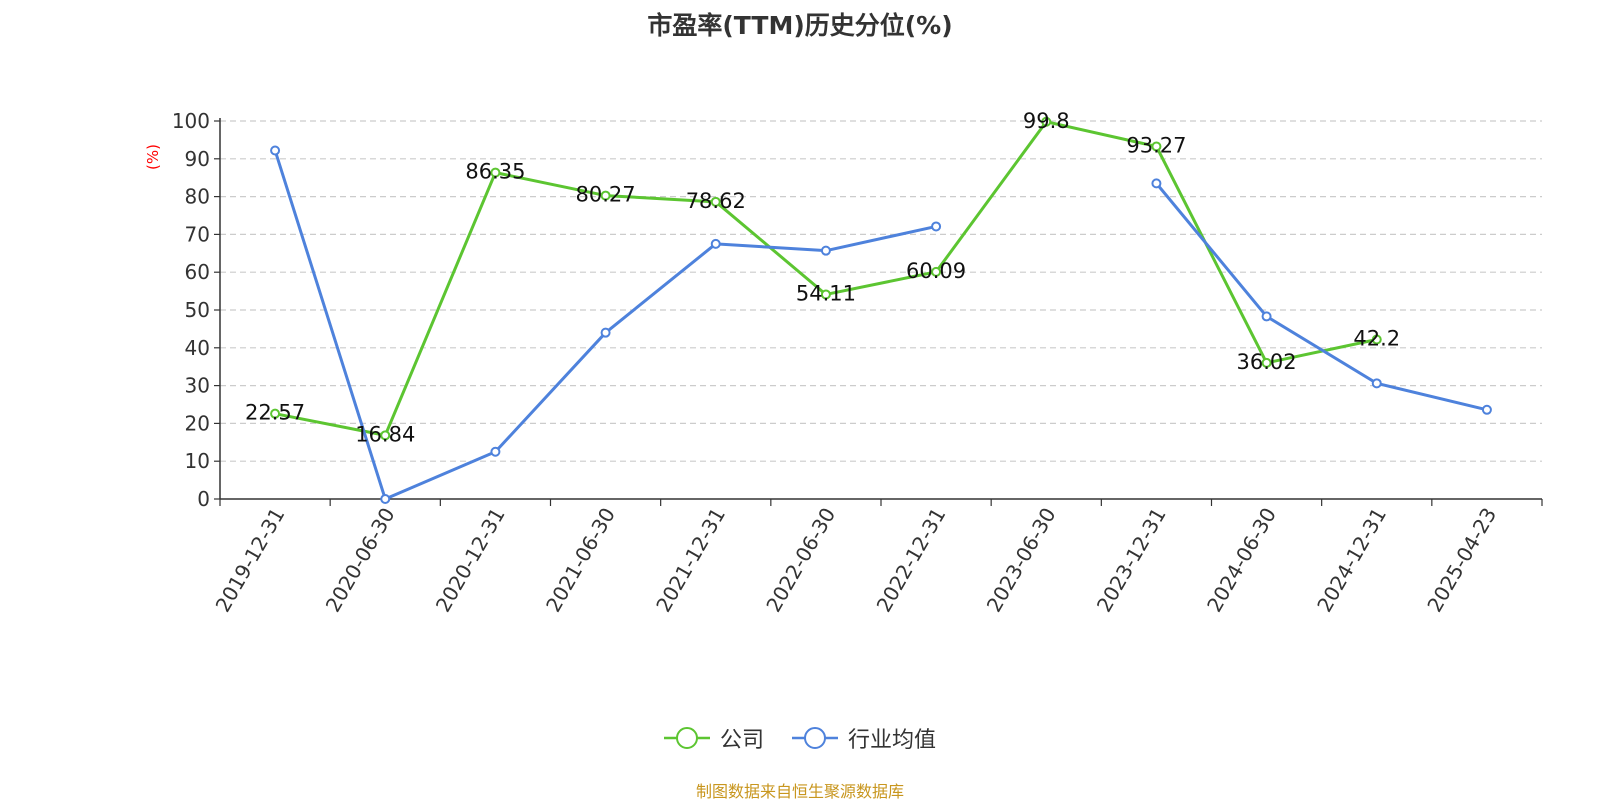 The width and height of the screenshot is (1600, 801). What do you see at coordinates (892, 740) in the screenshot?
I see `legend-label-industry: 行业均值` at bounding box center [892, 740].